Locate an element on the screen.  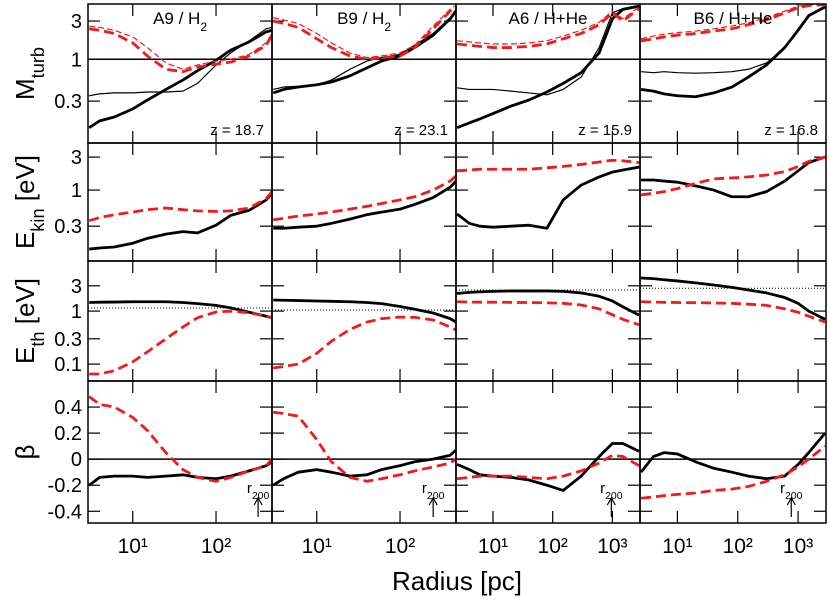
y-tick-label: 0.1 is located at coordinates (68, 365).